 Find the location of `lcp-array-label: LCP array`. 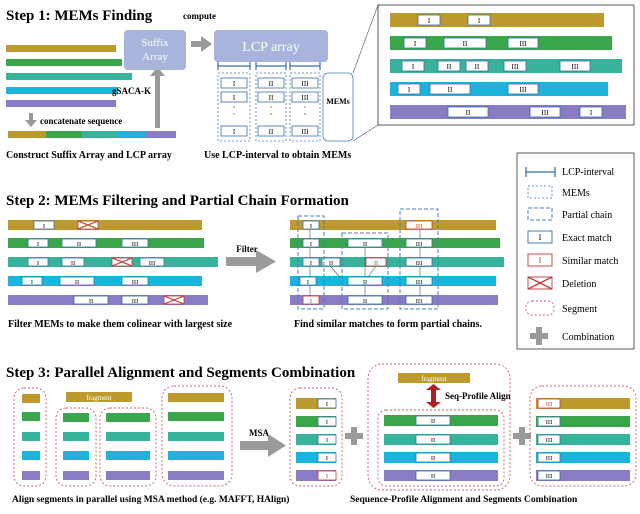

lcp-array-label: LCP array is located at coordinates (270, 47).